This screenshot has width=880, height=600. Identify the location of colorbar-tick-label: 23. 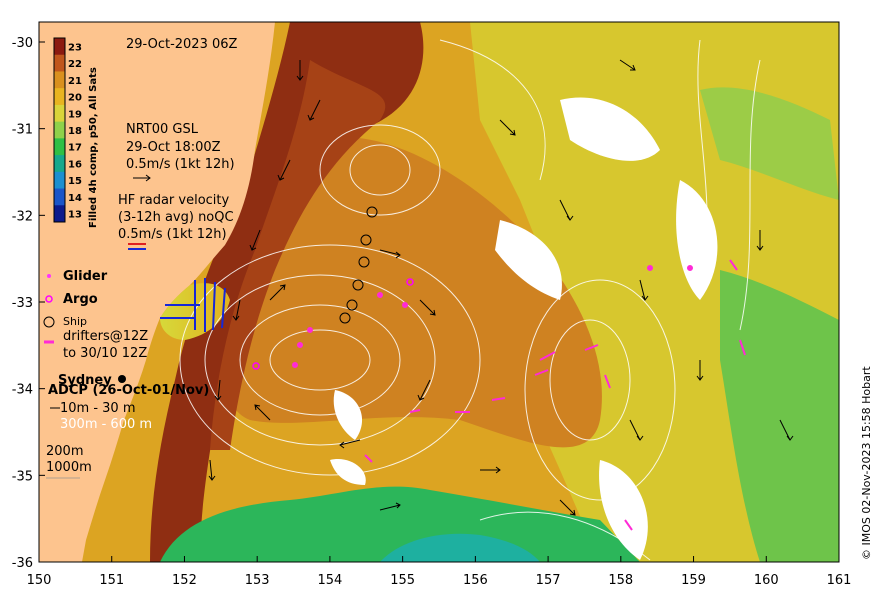
(75, 47).